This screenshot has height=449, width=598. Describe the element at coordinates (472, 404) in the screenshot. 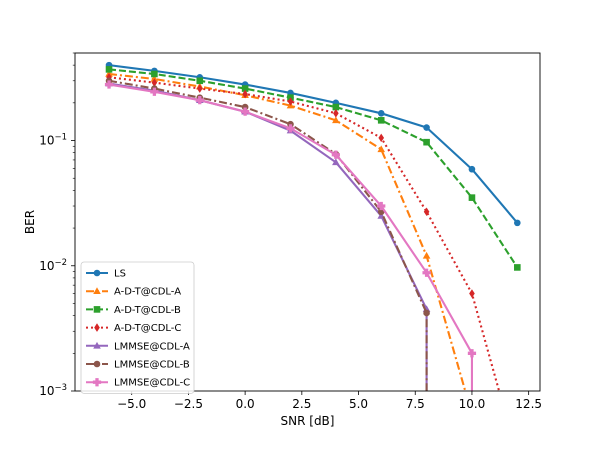

I see `x-tick-label: 10.0` at that location.